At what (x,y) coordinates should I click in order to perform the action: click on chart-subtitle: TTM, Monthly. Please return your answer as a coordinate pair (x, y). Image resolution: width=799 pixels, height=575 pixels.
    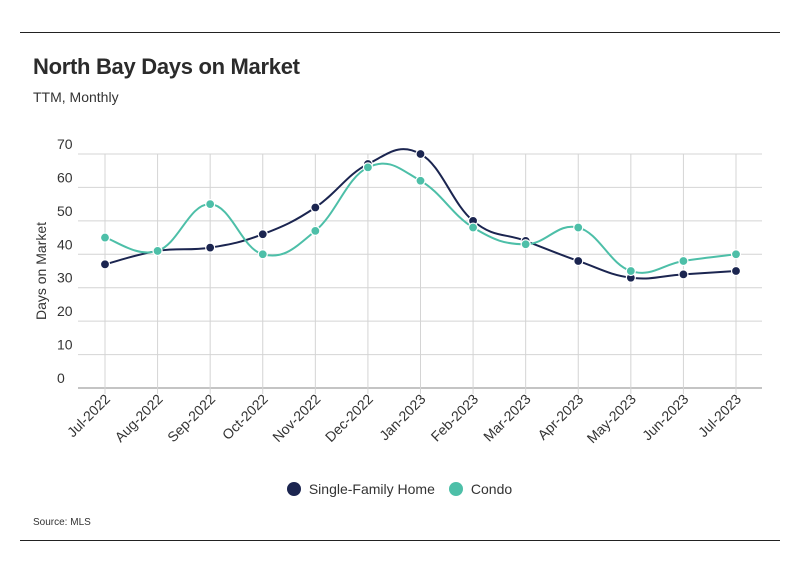
    Looking at the image, I should click on (76, 97).